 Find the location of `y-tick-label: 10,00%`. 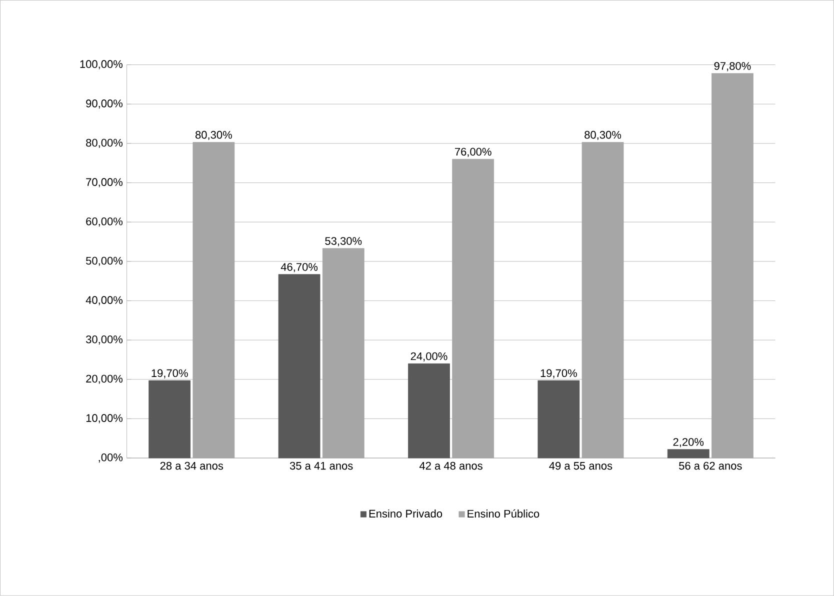

y-tick-label: 10,00% is located at coordinates (104, 419).